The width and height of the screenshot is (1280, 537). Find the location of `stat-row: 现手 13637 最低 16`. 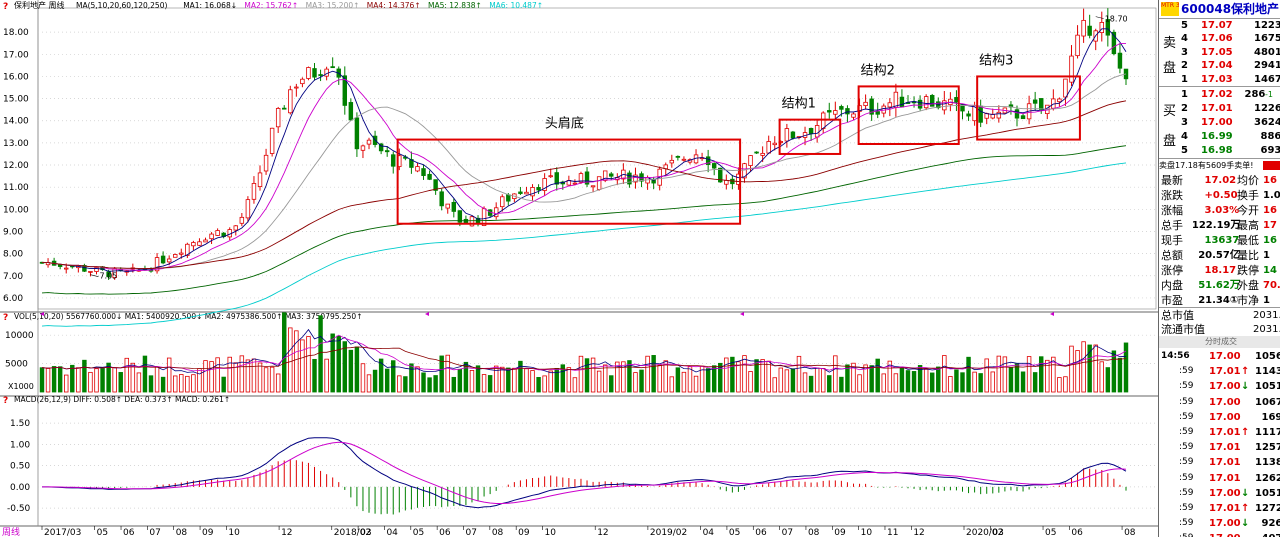

stat-row: 现手 13637 最低 16 is located at coordinates (1219, 240).